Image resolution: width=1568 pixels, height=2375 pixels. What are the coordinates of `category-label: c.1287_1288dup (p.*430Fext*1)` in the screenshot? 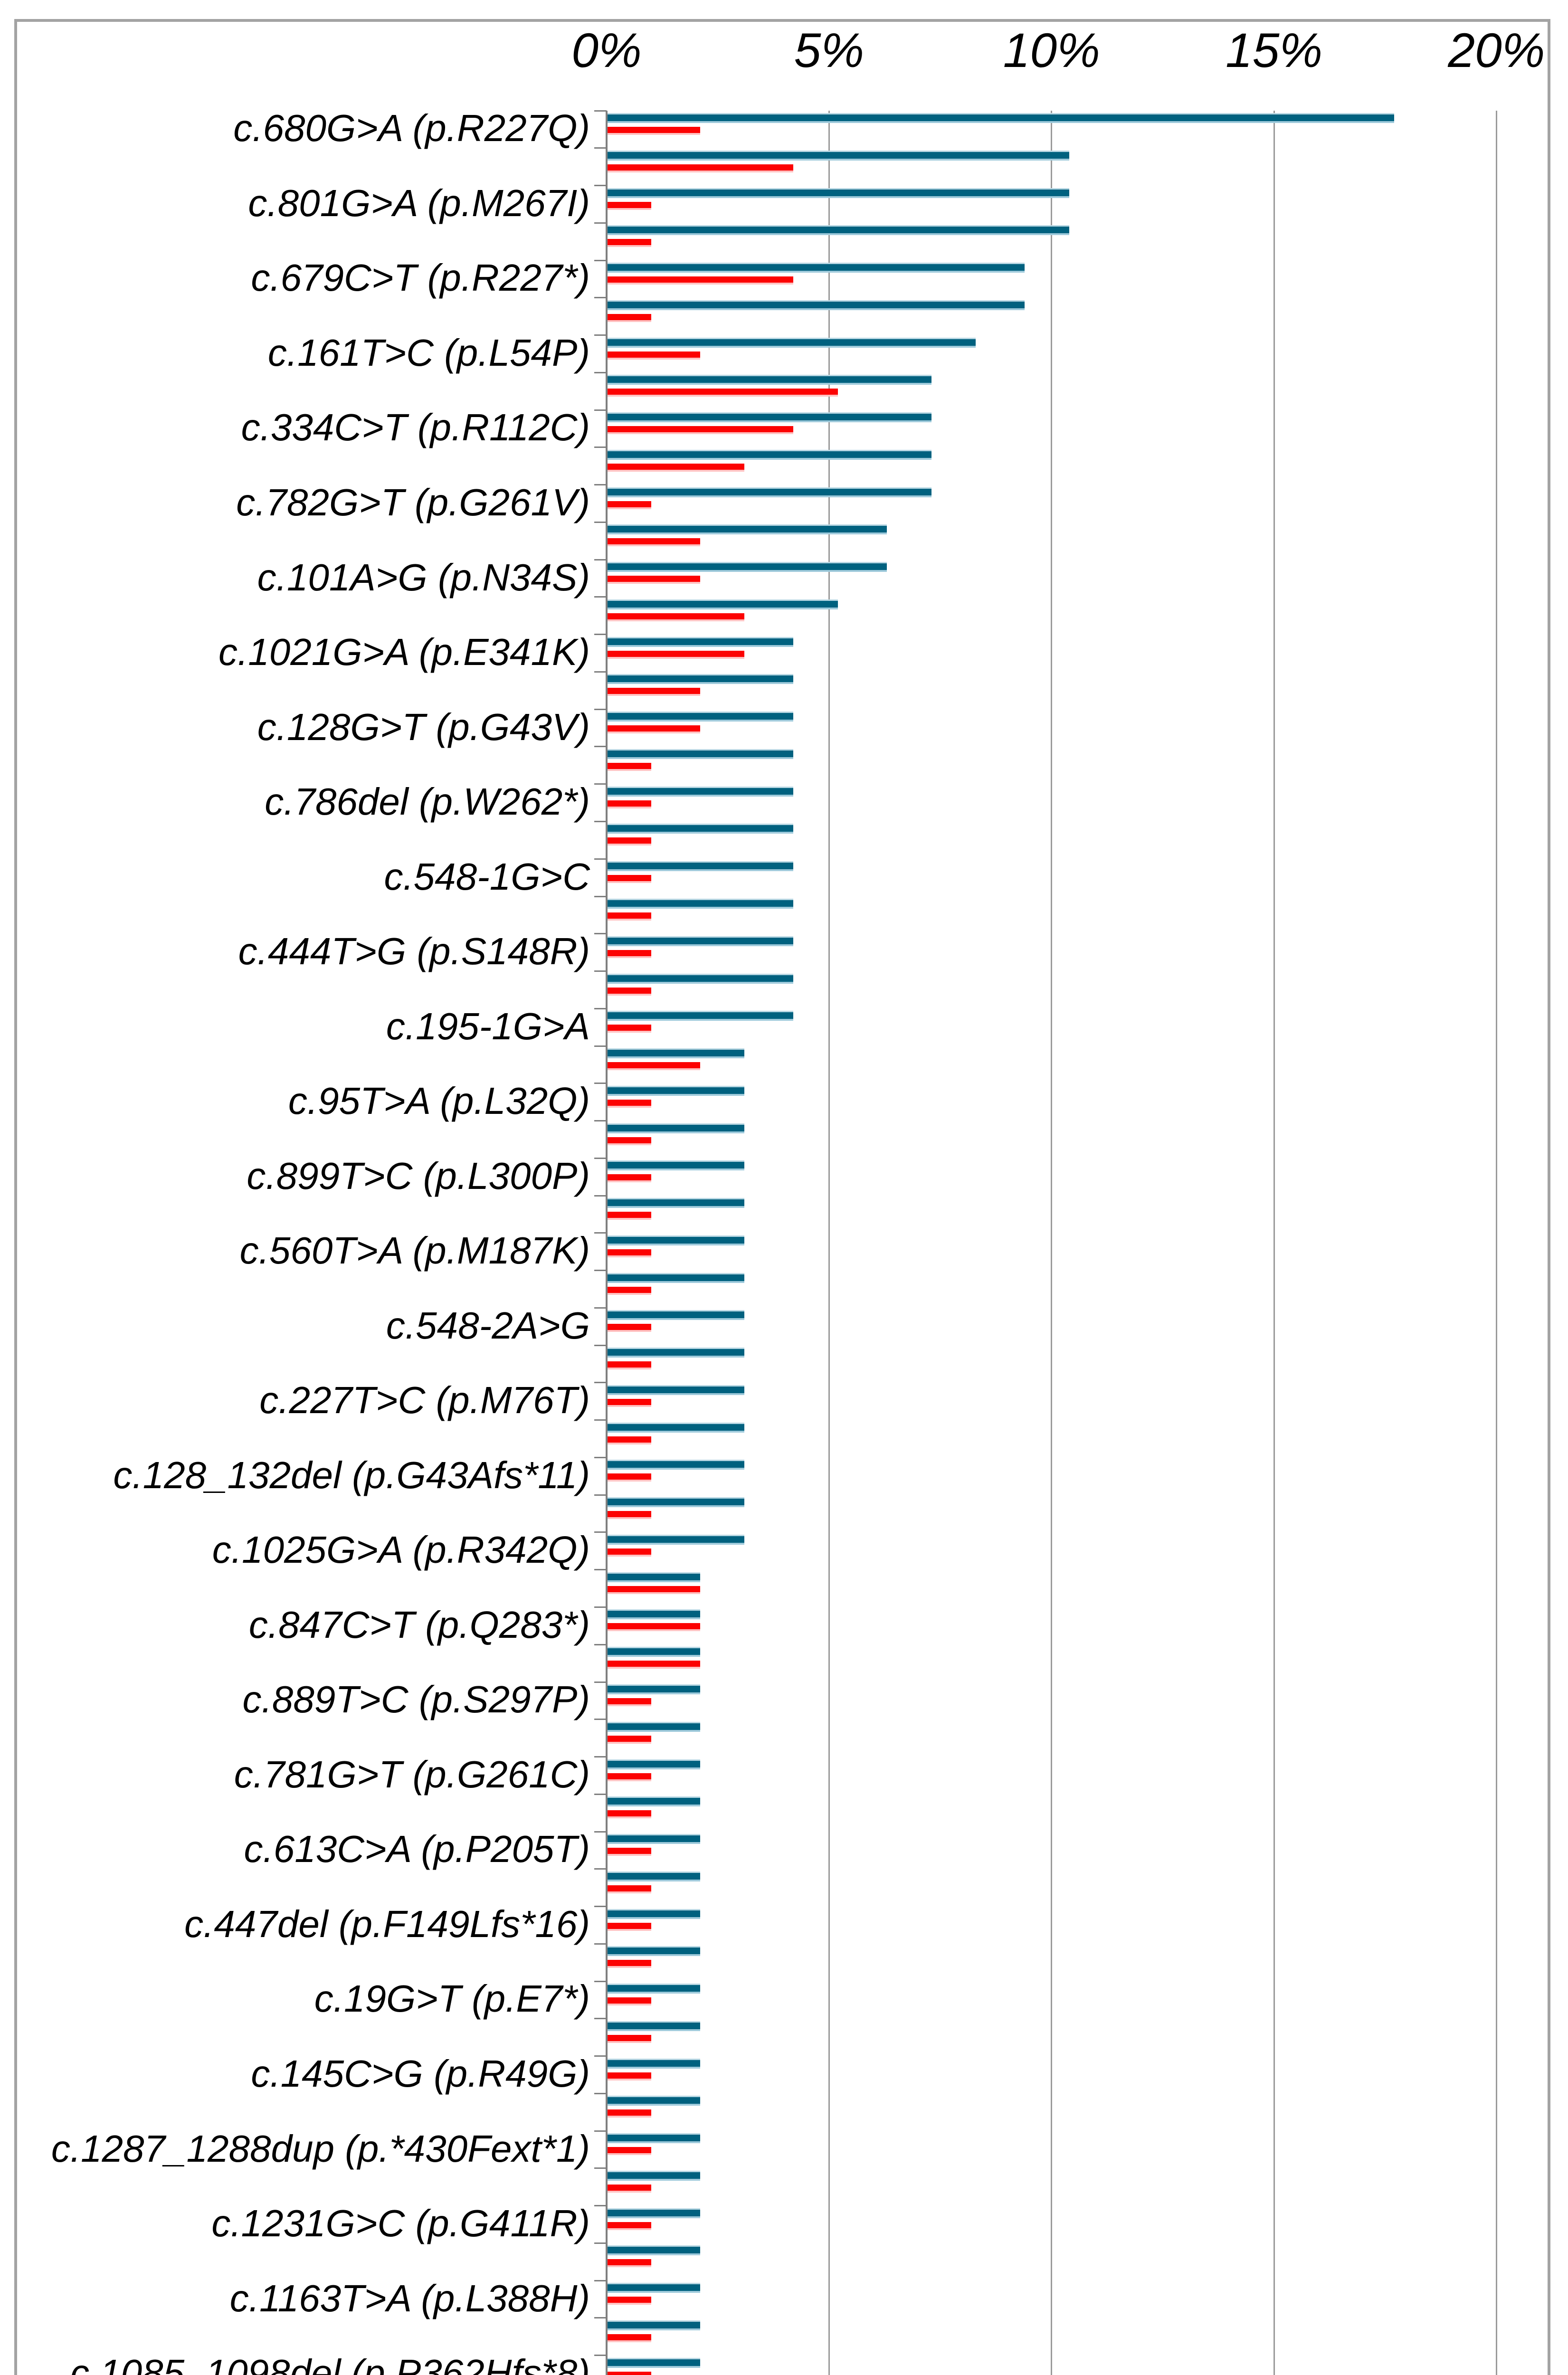 It's located at (320, 2148).